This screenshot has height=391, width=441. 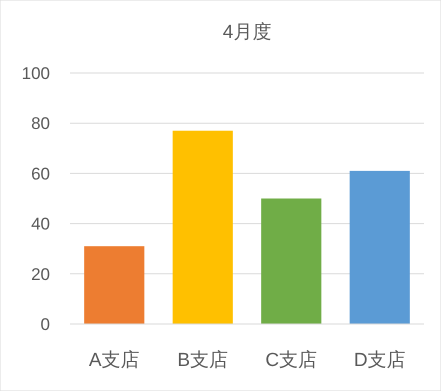 I want to click on y-tick-label: 80, so click(x=40, y=124).